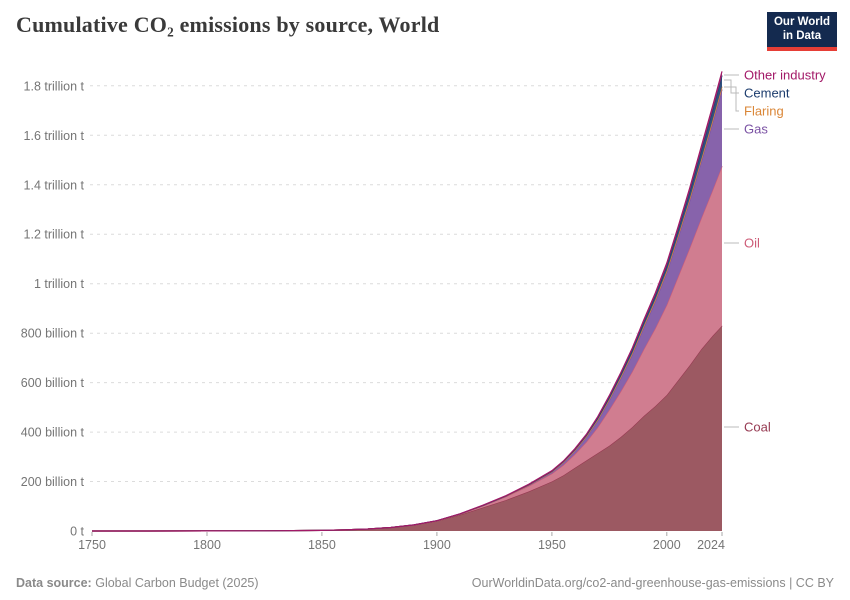  Describe the element at coordinates (731, 99) in the screenshot. I see `legend-connector-flaring` at that location.